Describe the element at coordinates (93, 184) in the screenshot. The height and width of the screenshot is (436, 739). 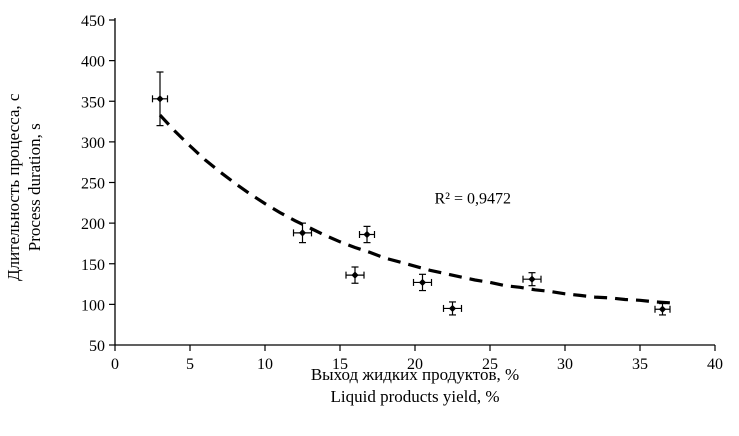
I see `y-tick-label: 250` at that location.